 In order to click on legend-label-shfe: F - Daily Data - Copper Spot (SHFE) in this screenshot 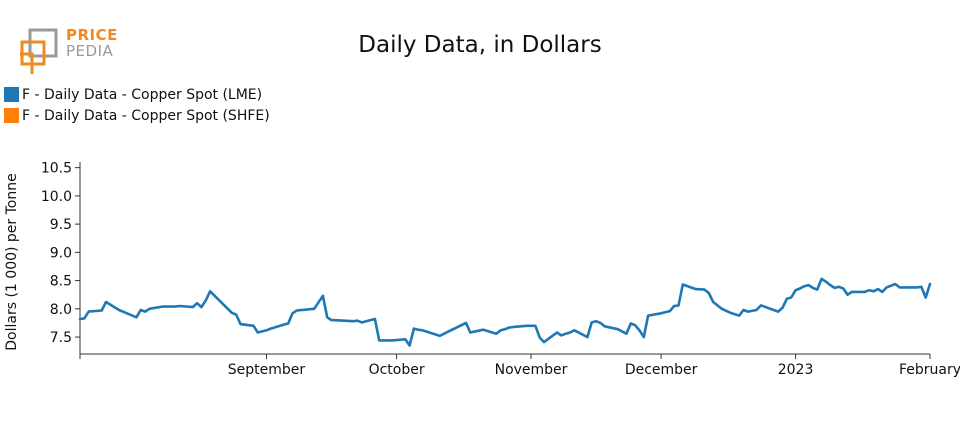, I will do `click(146, 115)`.